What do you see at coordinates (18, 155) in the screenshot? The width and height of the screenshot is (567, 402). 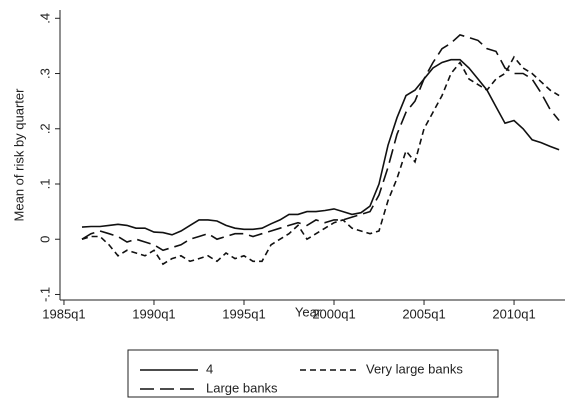 I see `y-axis-label: Mean of risk by quarter` at bounding box center [18, 155].